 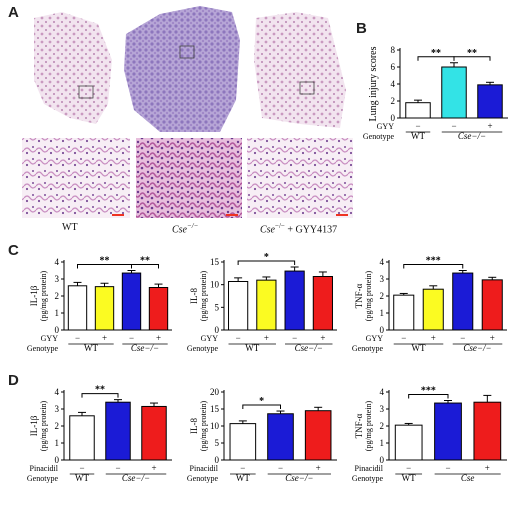 I want to click on zoom-image-cse, so click(x=189, y=178).